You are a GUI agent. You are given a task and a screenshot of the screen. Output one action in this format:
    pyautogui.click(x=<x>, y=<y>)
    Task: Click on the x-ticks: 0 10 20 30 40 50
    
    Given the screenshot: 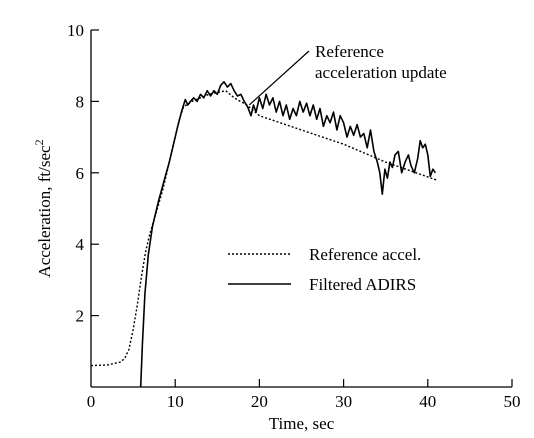 What is the action you would take?
    pyautogui.click(x=304, y=395)
    